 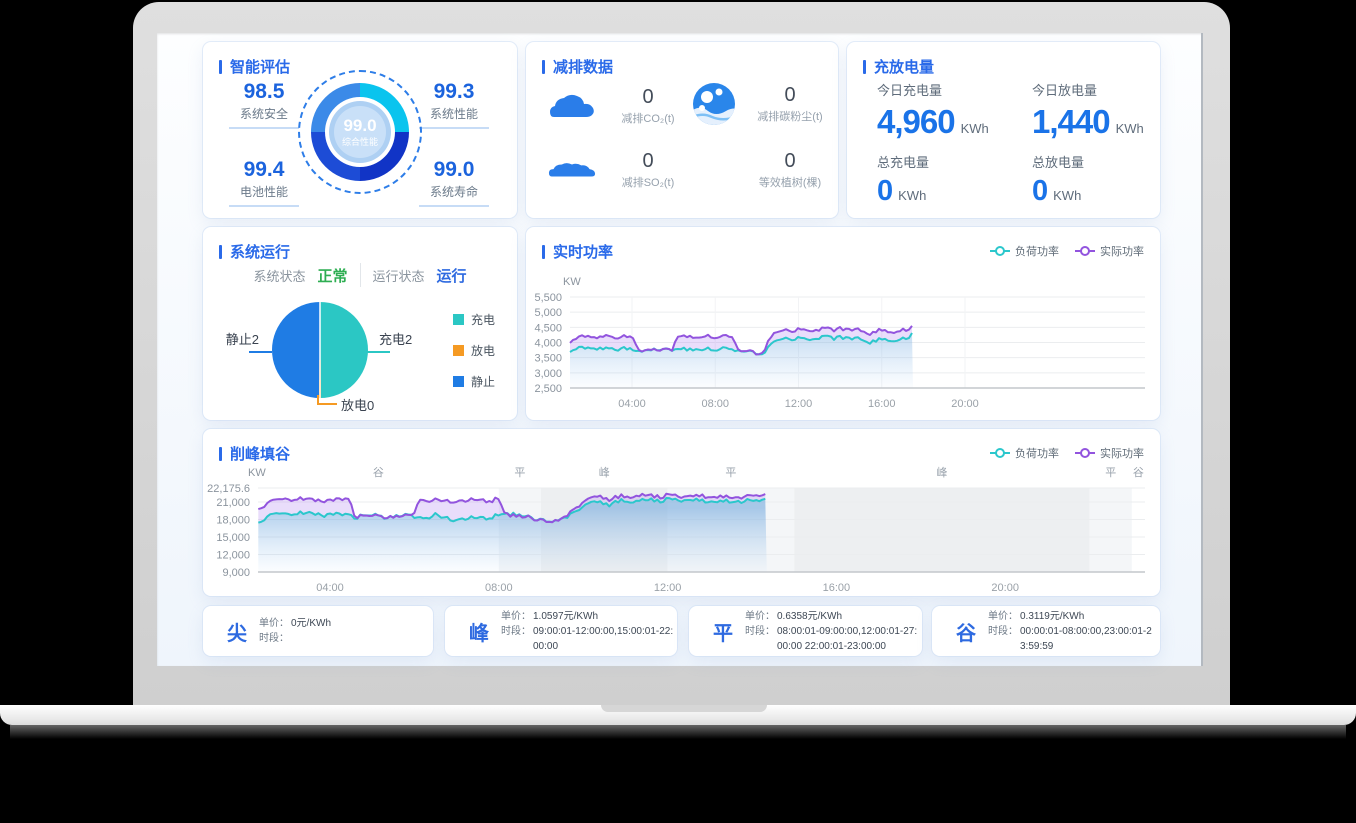 What do you see at coordinates (620, 170) in the screenshot?
I see `emission-so2-item: 0 减排SO₂(t)` at bounding box center [620, 170].